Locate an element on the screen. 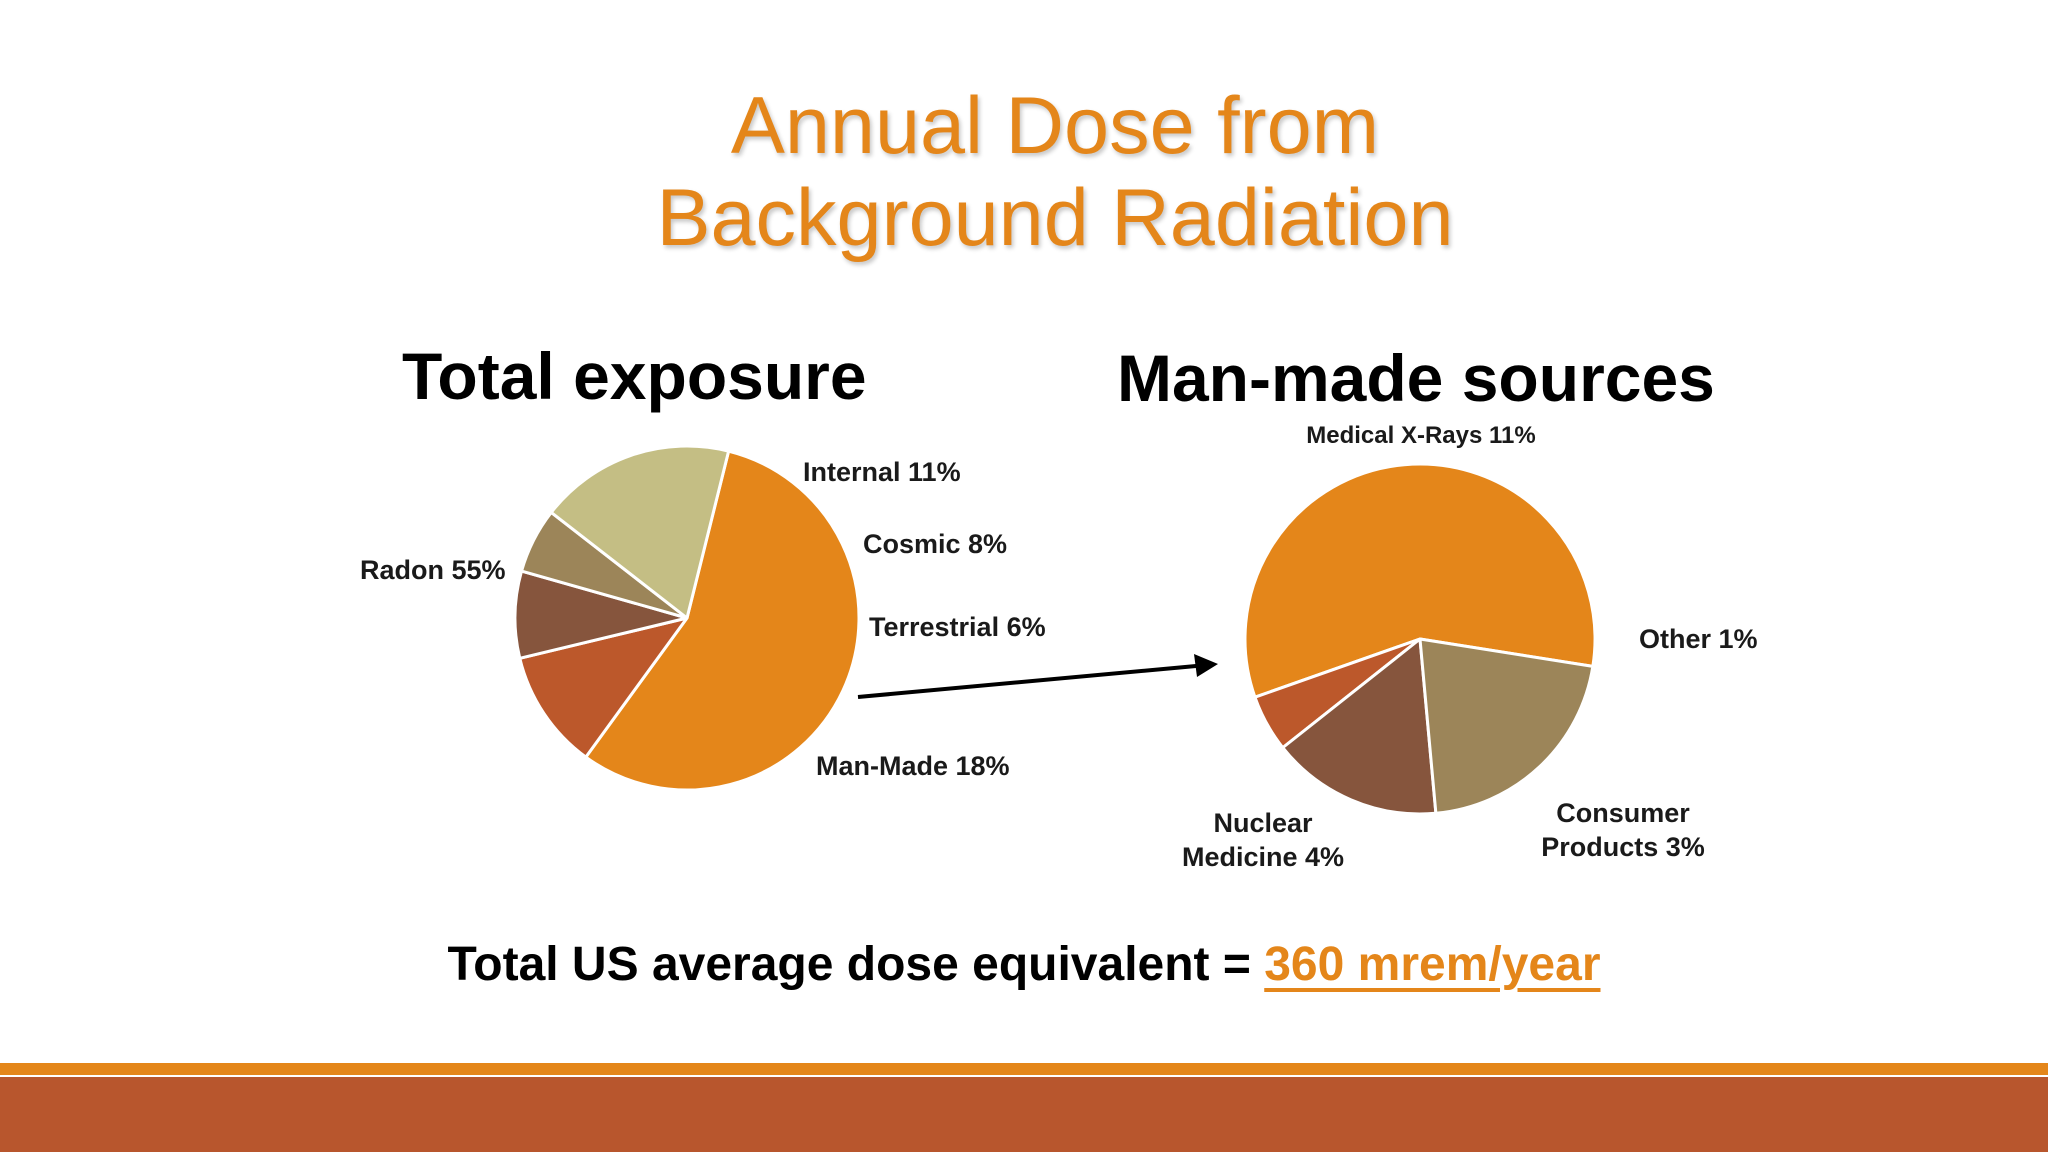 The image size is (2048, 1152). footer-dose-value: 360 mrem/year is located at coordinates (1432, 964).